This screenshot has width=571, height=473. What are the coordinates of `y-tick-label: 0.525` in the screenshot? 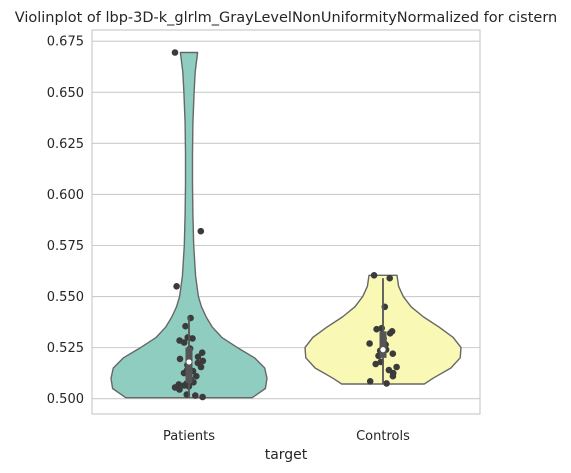 It's located at (65, 348).